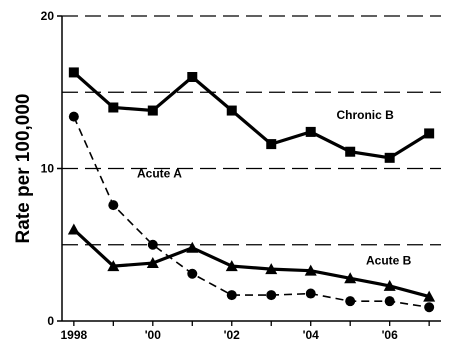 The height and width of the screenshot is (350, 453). Describe the element at coordinates (50, 321) in the screenshot. I see `y-tick-label: 0` at that location.